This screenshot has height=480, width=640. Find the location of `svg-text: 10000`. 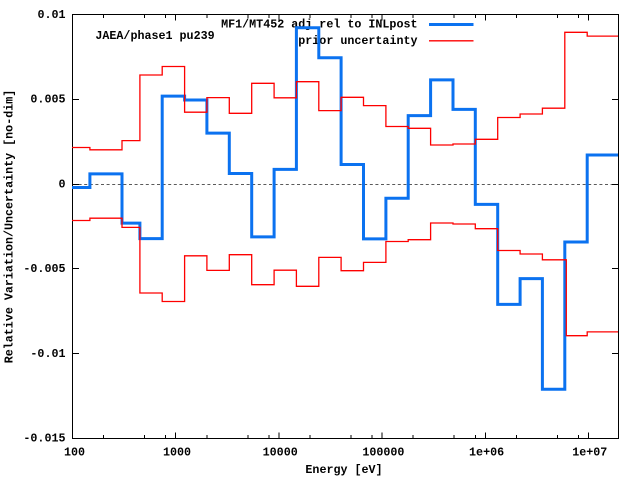

svg-text: 10000 is located at coordinates (280, 453).